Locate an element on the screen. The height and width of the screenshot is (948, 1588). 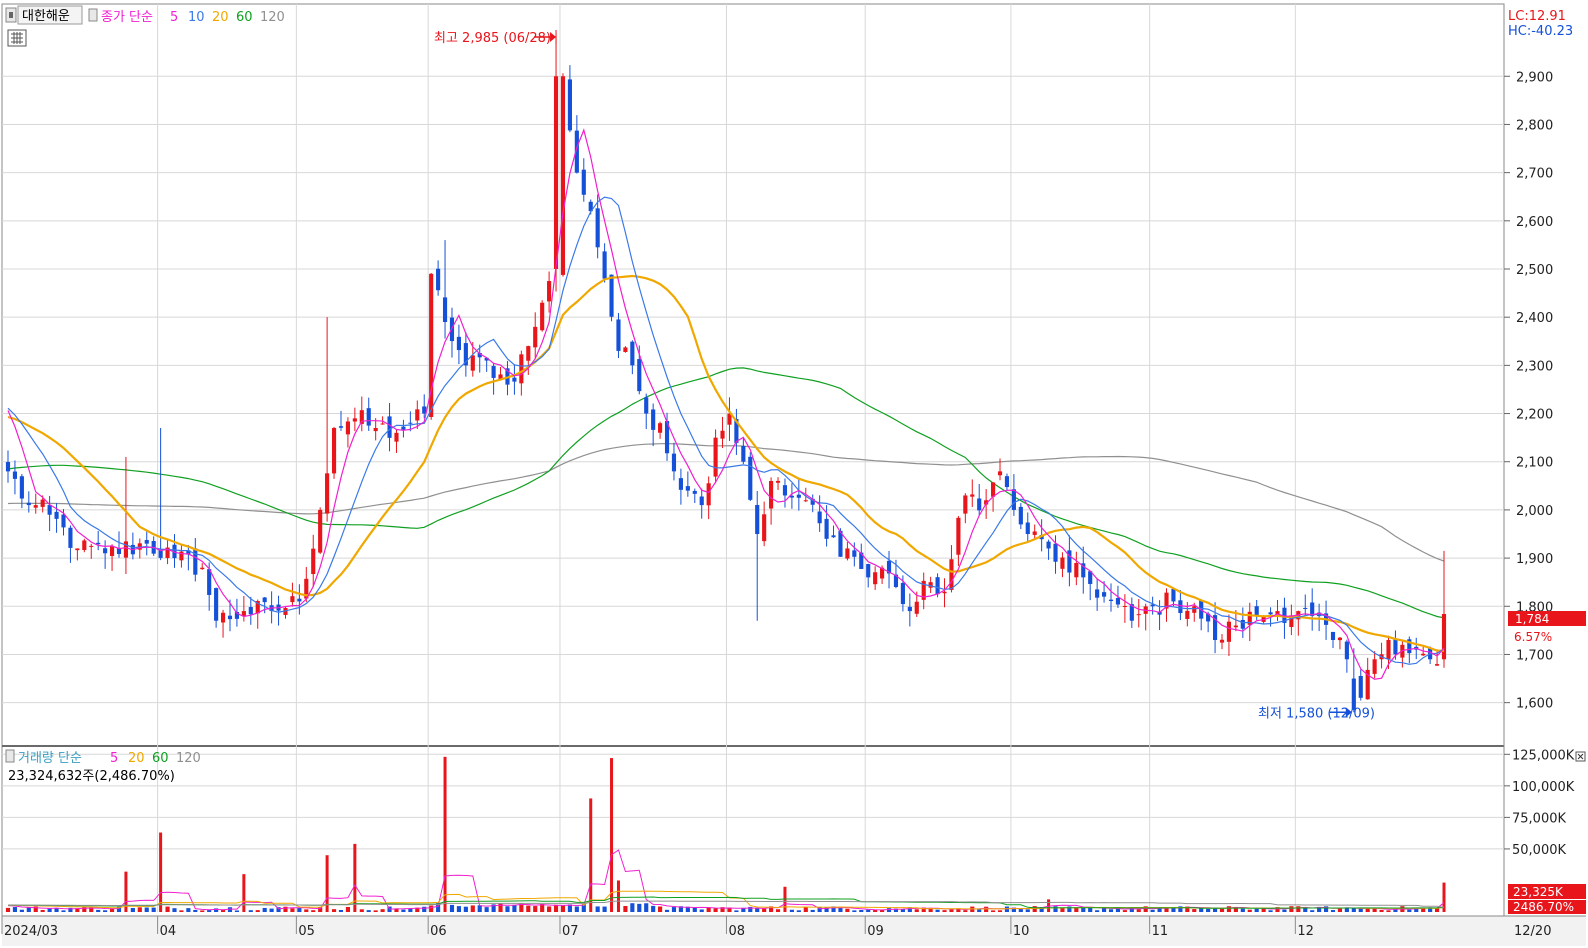
symbol-box is located at coordinates (50, 15).